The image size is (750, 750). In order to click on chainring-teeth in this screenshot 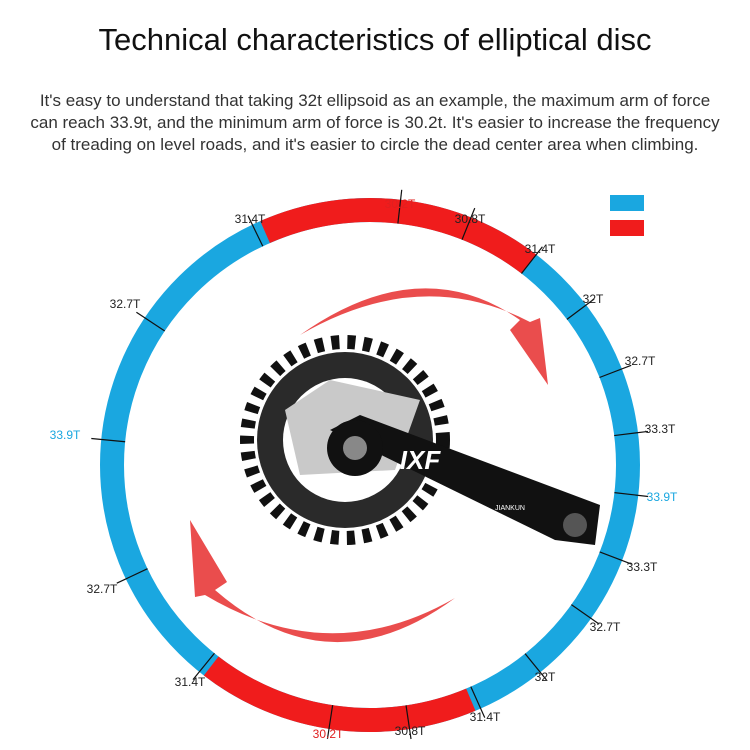, I will do `click(345, 440)`.